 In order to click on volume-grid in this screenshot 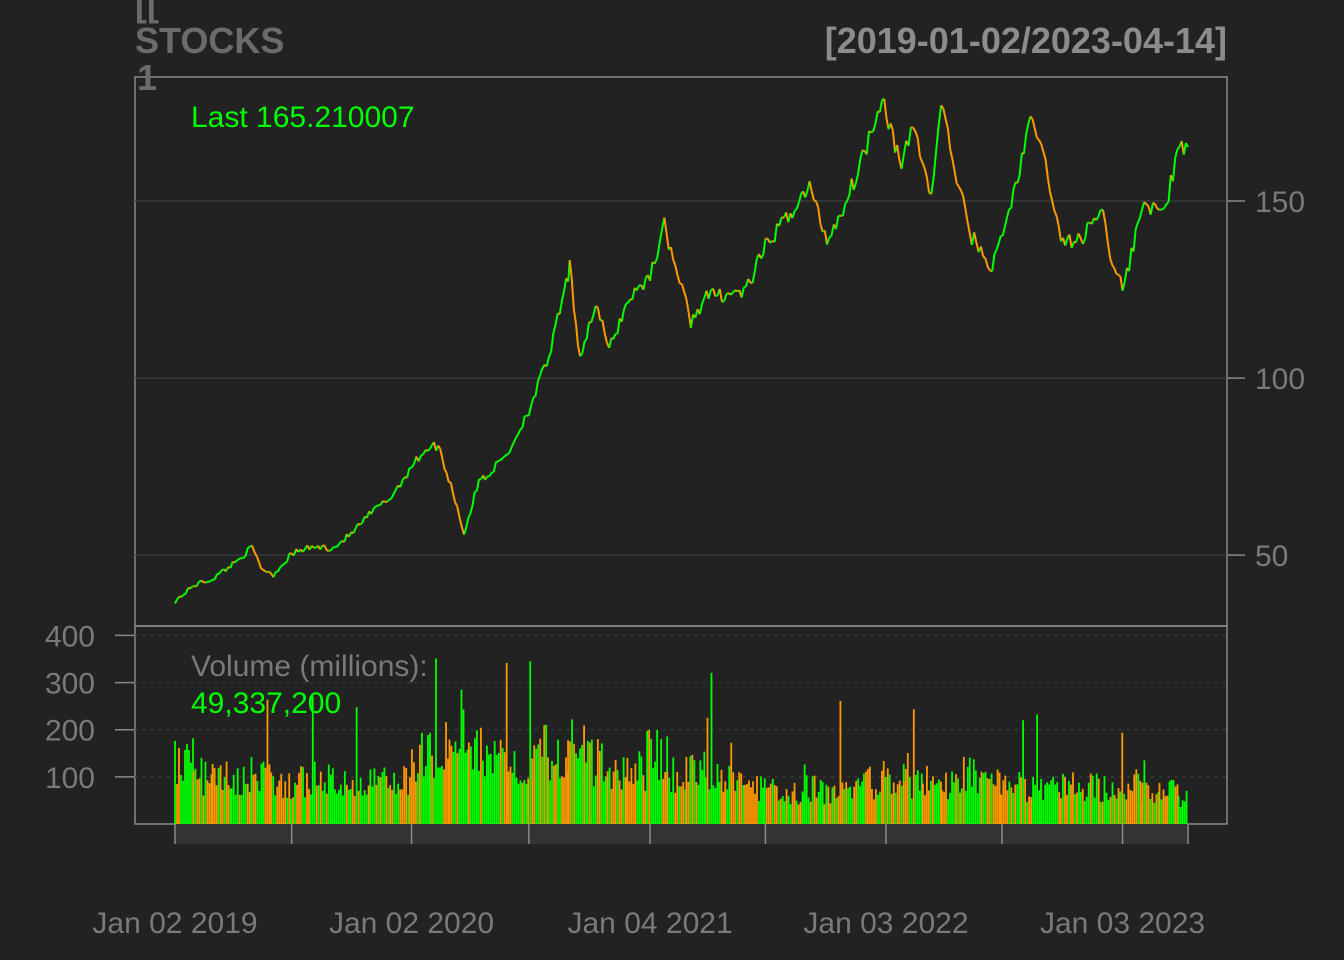, I will do `click(681, 706)`.